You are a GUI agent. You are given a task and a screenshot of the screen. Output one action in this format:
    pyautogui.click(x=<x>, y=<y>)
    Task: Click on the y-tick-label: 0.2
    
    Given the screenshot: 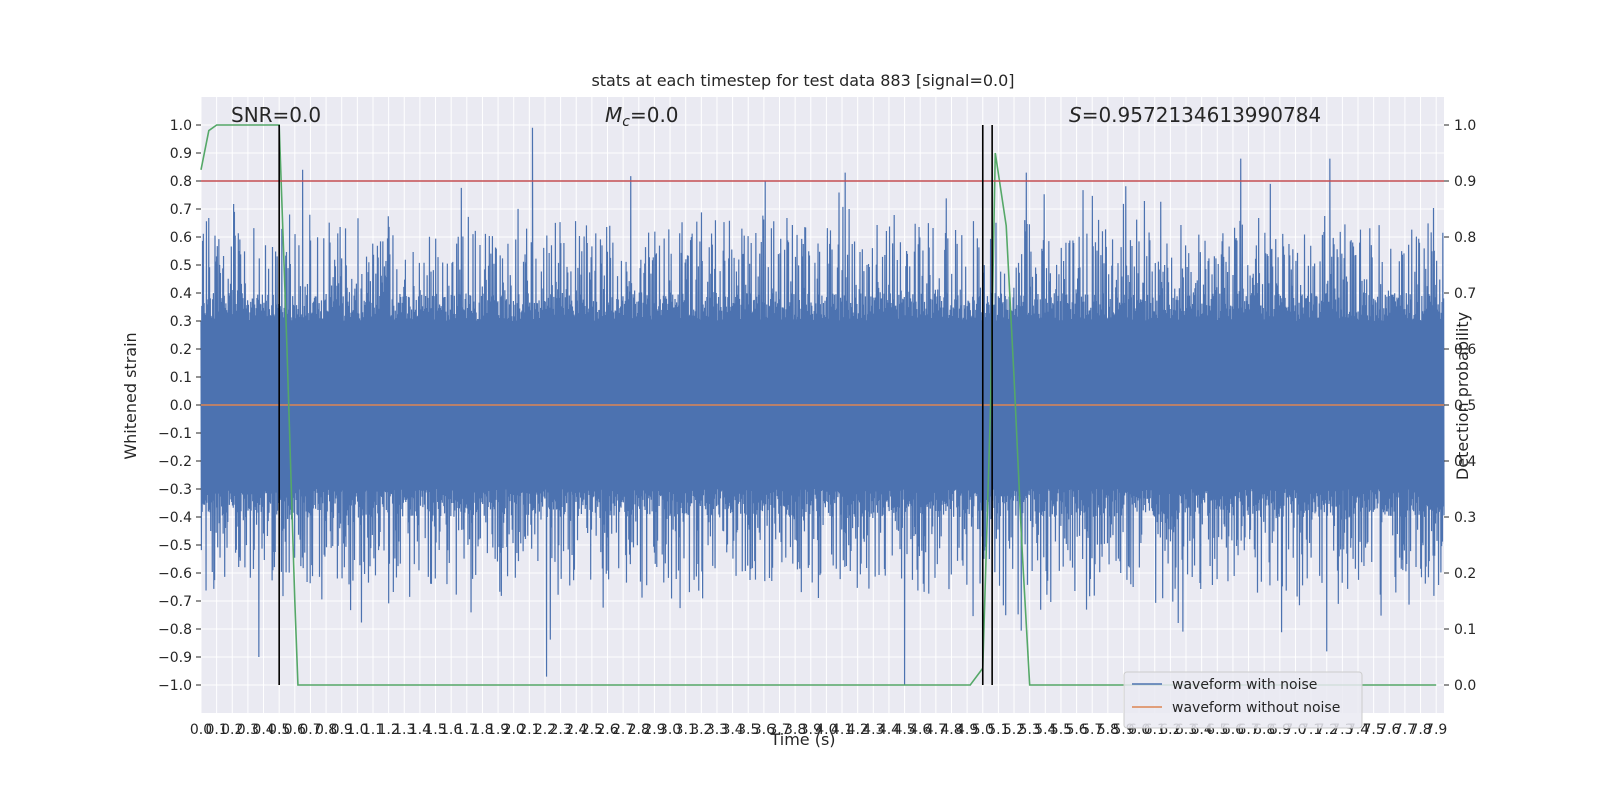 What is the action you would take?
    pyautogui.click(x=181, y=350)
    